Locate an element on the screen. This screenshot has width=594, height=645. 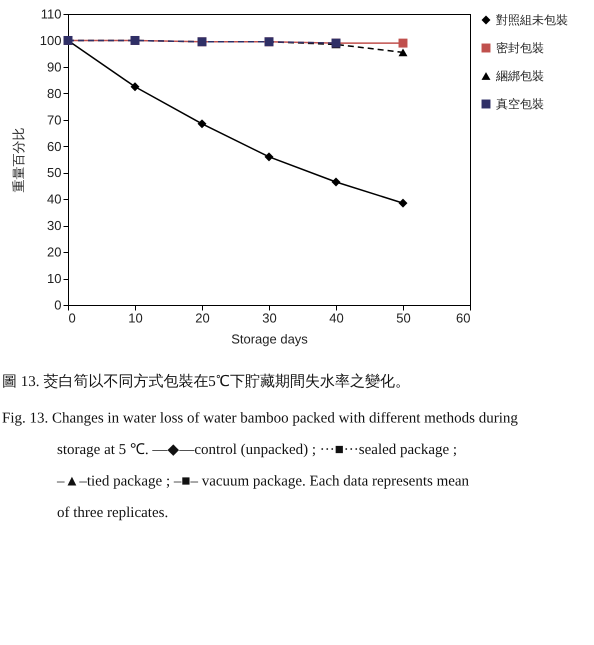
y-tick-label: 50 is located at coordinates (54, 172).